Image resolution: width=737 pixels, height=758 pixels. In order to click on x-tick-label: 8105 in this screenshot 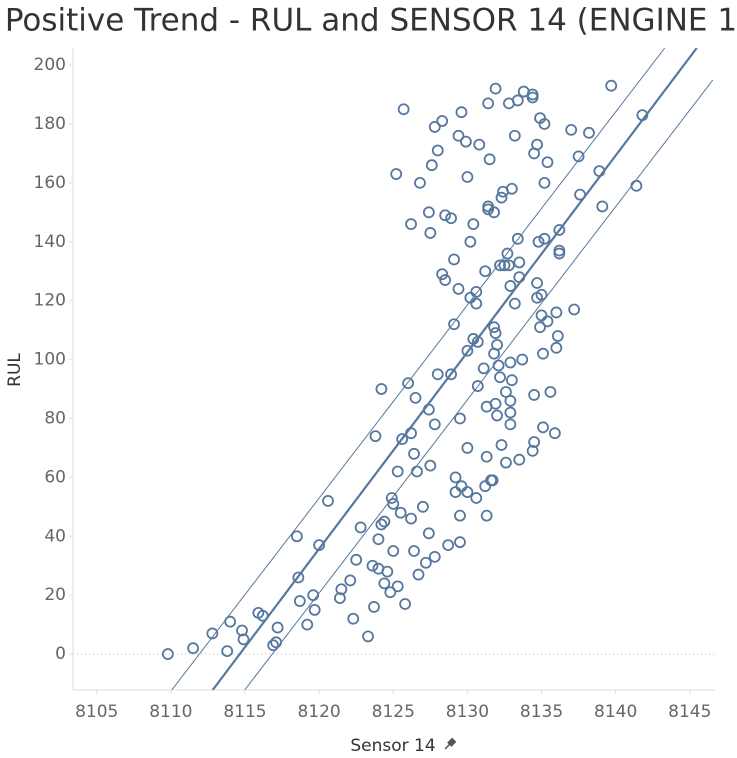, I will do `click(96, 712)`.